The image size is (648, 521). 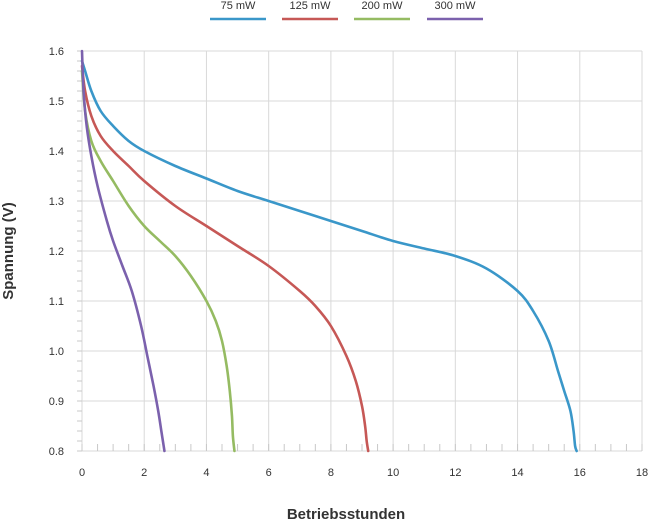 What do you see at coordinates (642, 473) in the screenshot?
I see `x-tick-label: 18` at bounding box center [642, 473].